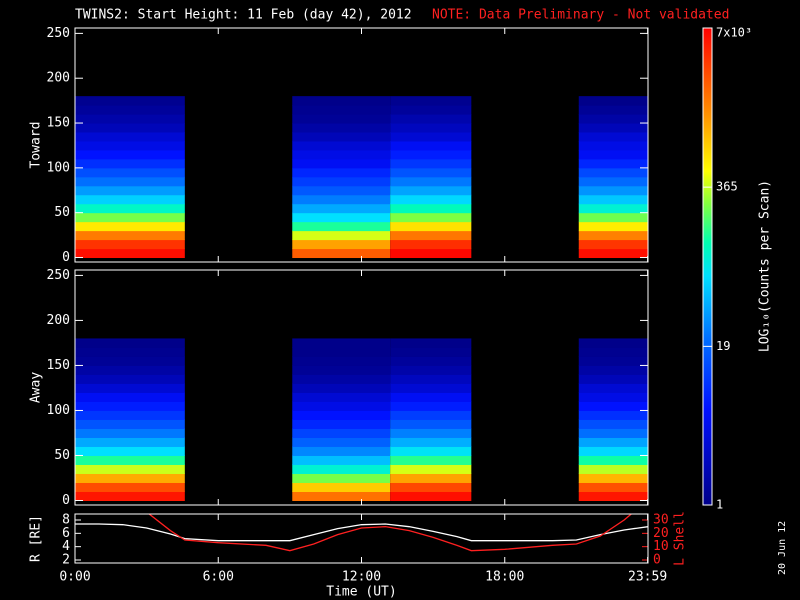 The width and height of the screenshot is (800, 600). I want to click on y-axis-label: Toward, so click(36, 145).